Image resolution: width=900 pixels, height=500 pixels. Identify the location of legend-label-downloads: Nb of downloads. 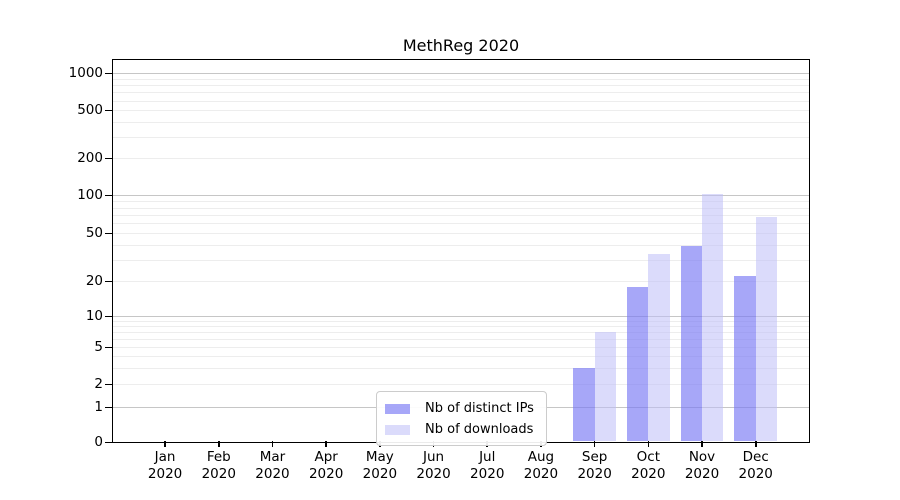
(479, 429).